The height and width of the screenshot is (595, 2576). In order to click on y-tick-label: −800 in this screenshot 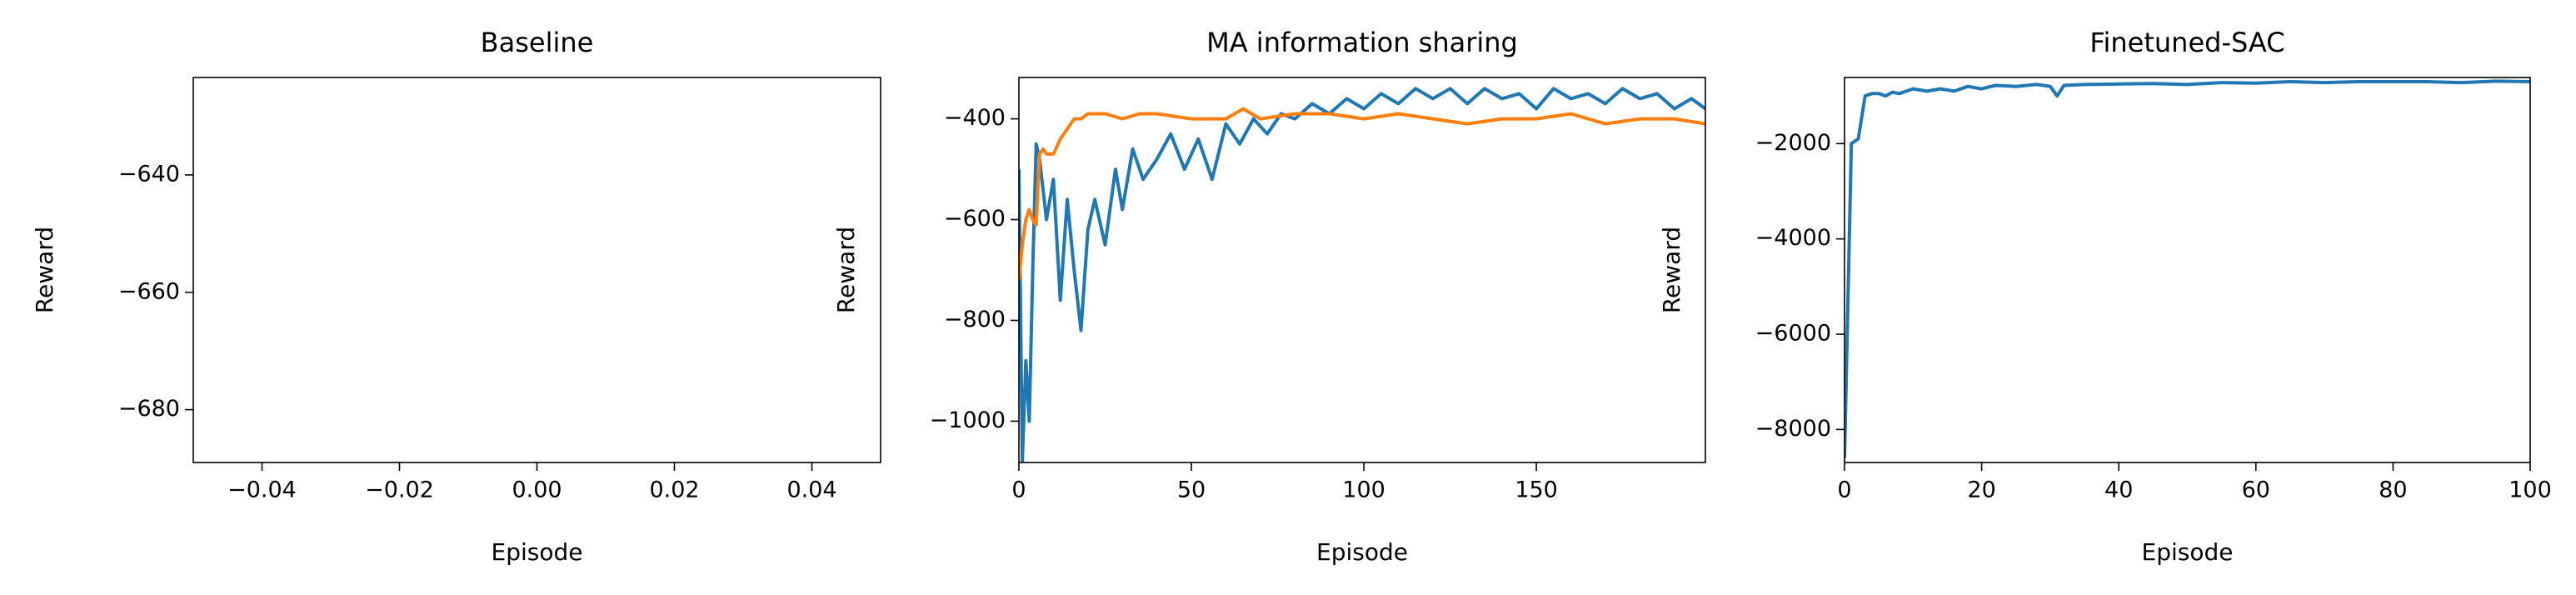, I will do `click(975, 319)`.